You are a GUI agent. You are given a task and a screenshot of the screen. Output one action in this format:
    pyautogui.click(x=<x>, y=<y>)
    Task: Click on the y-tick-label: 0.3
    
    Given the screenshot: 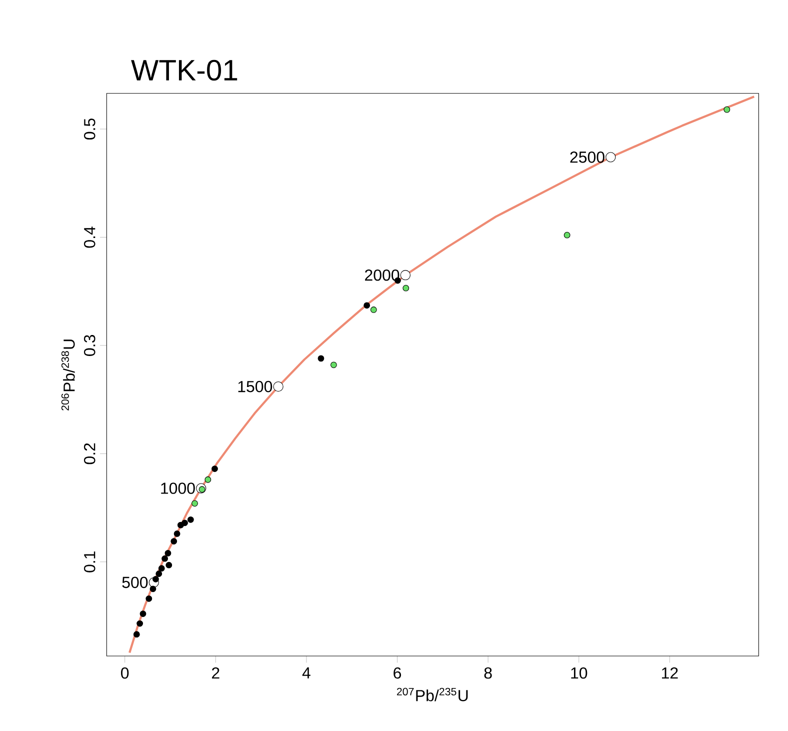 What is the action you would take?
    pyautogui.click(x=90, y=345)
    